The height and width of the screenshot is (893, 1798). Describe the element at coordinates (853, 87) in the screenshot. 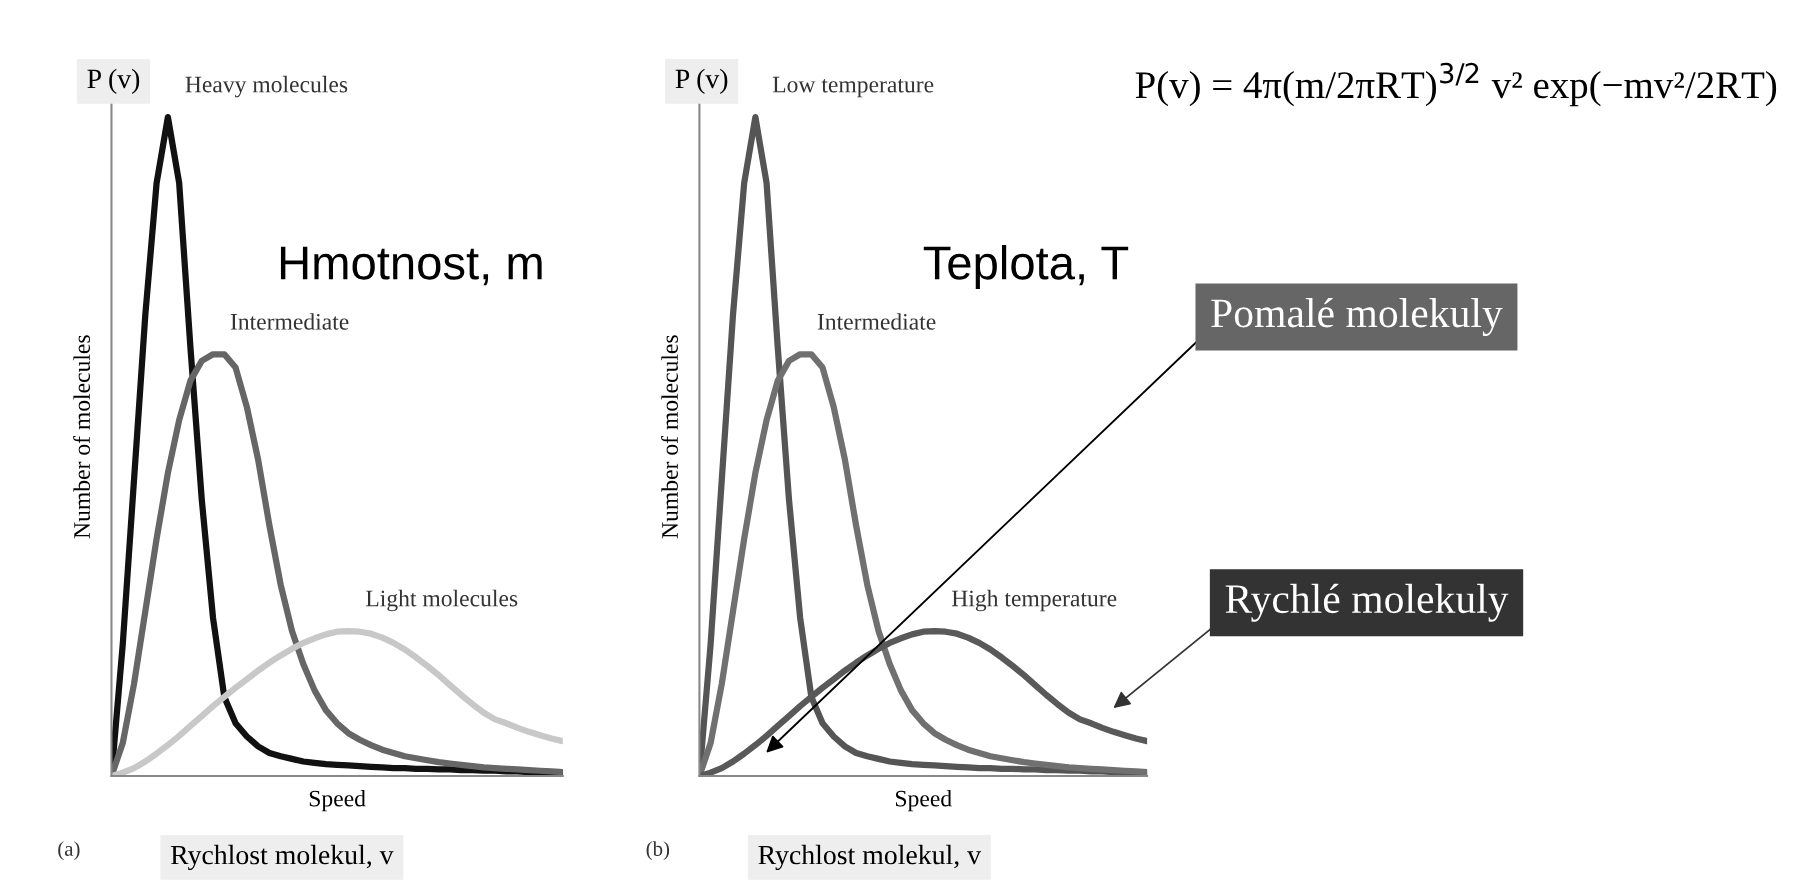

I see `series-label: Low temperature` at that location.